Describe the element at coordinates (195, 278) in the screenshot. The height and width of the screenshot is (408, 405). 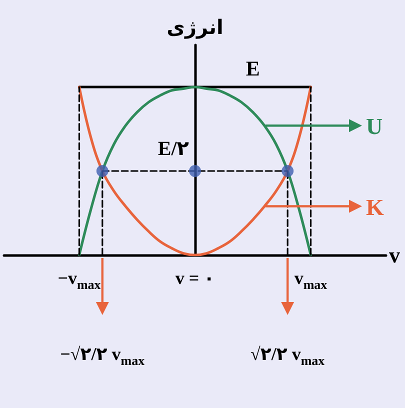
I see `x-tick-label: v = ۰` at that location.